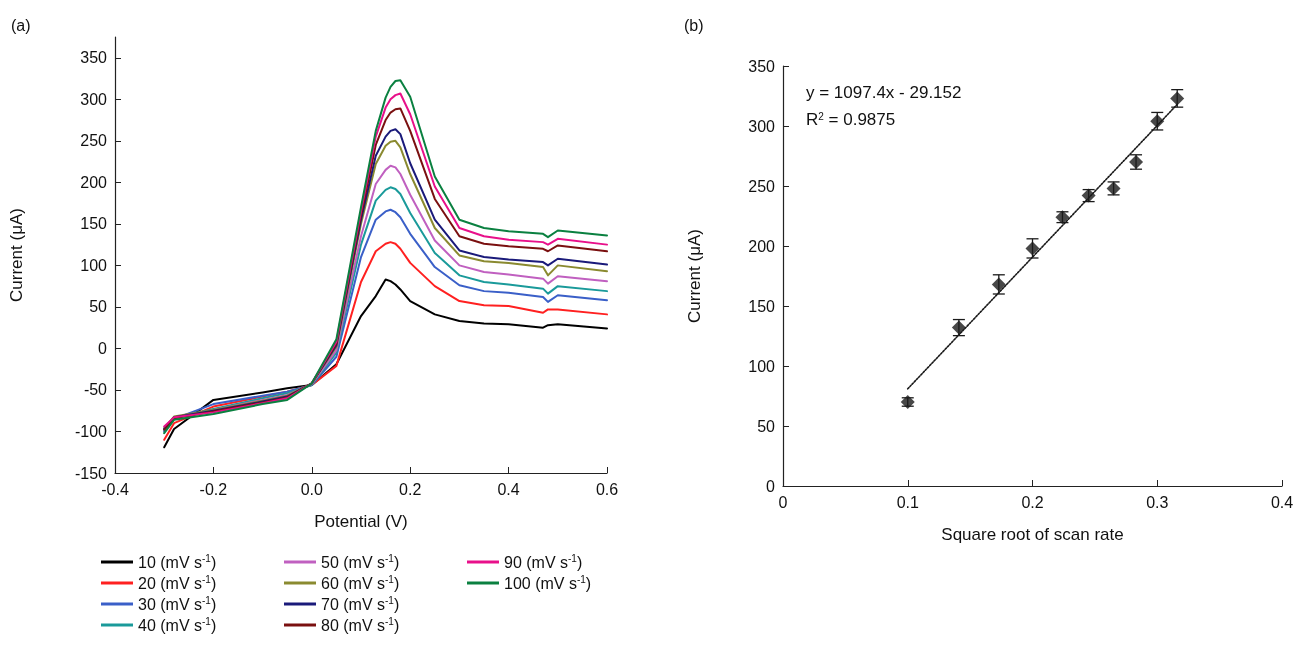  Describe the element at coordinates (21, 25) in the screenshot. I see `chart-title: (a)` at that location.